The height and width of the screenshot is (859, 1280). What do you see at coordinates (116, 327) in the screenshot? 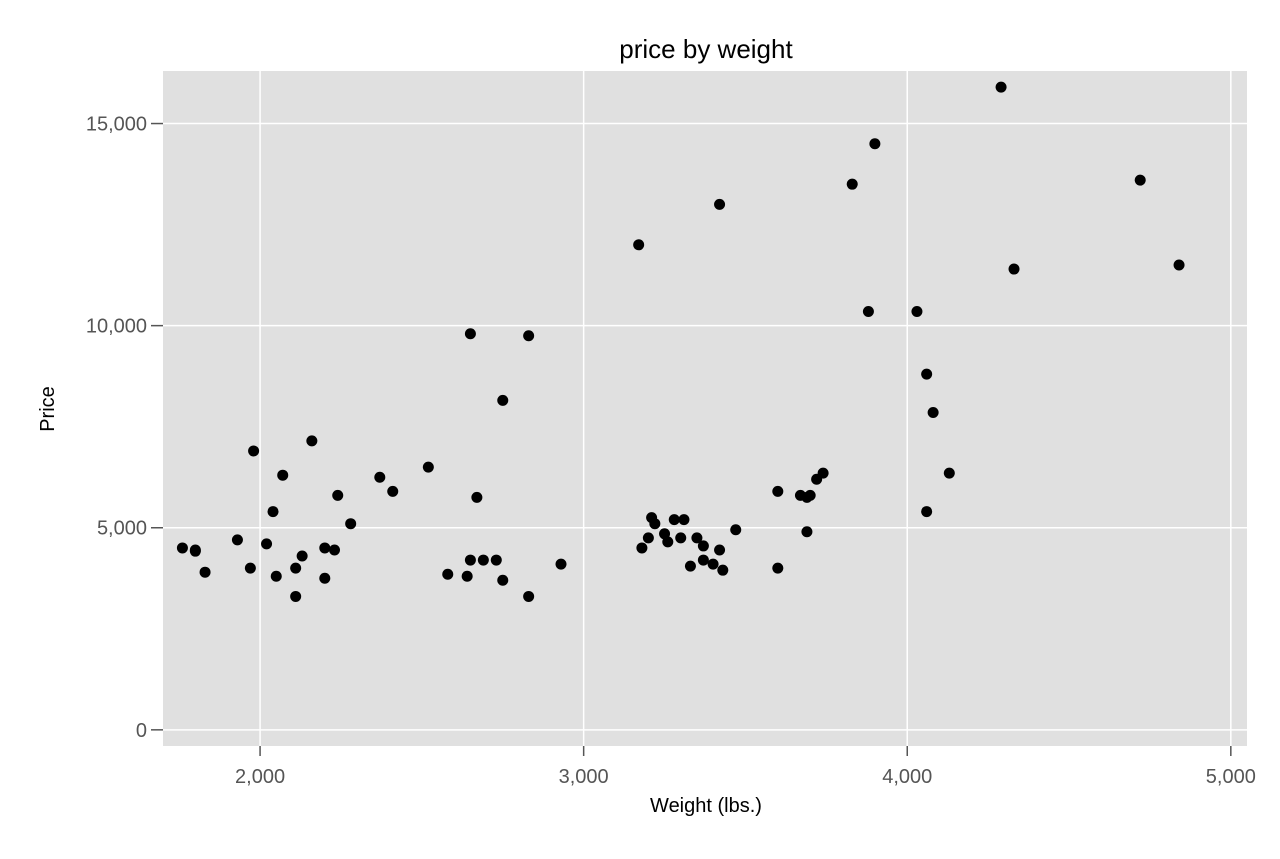
I see `y-tick-label: 10,000` at bounding box center [116, 327].